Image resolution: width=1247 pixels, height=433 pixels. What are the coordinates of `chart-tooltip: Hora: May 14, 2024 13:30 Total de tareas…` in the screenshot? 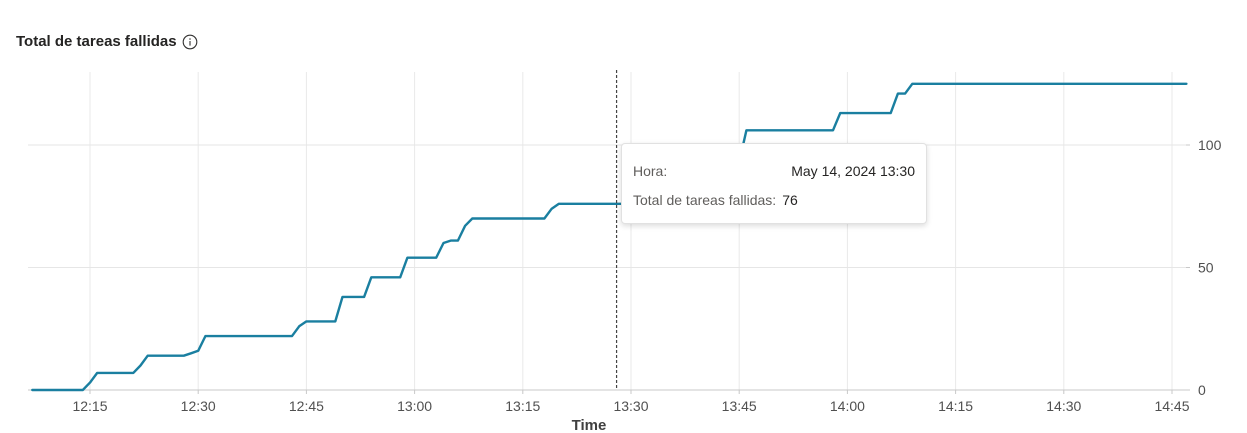 It's located at (774, 183).